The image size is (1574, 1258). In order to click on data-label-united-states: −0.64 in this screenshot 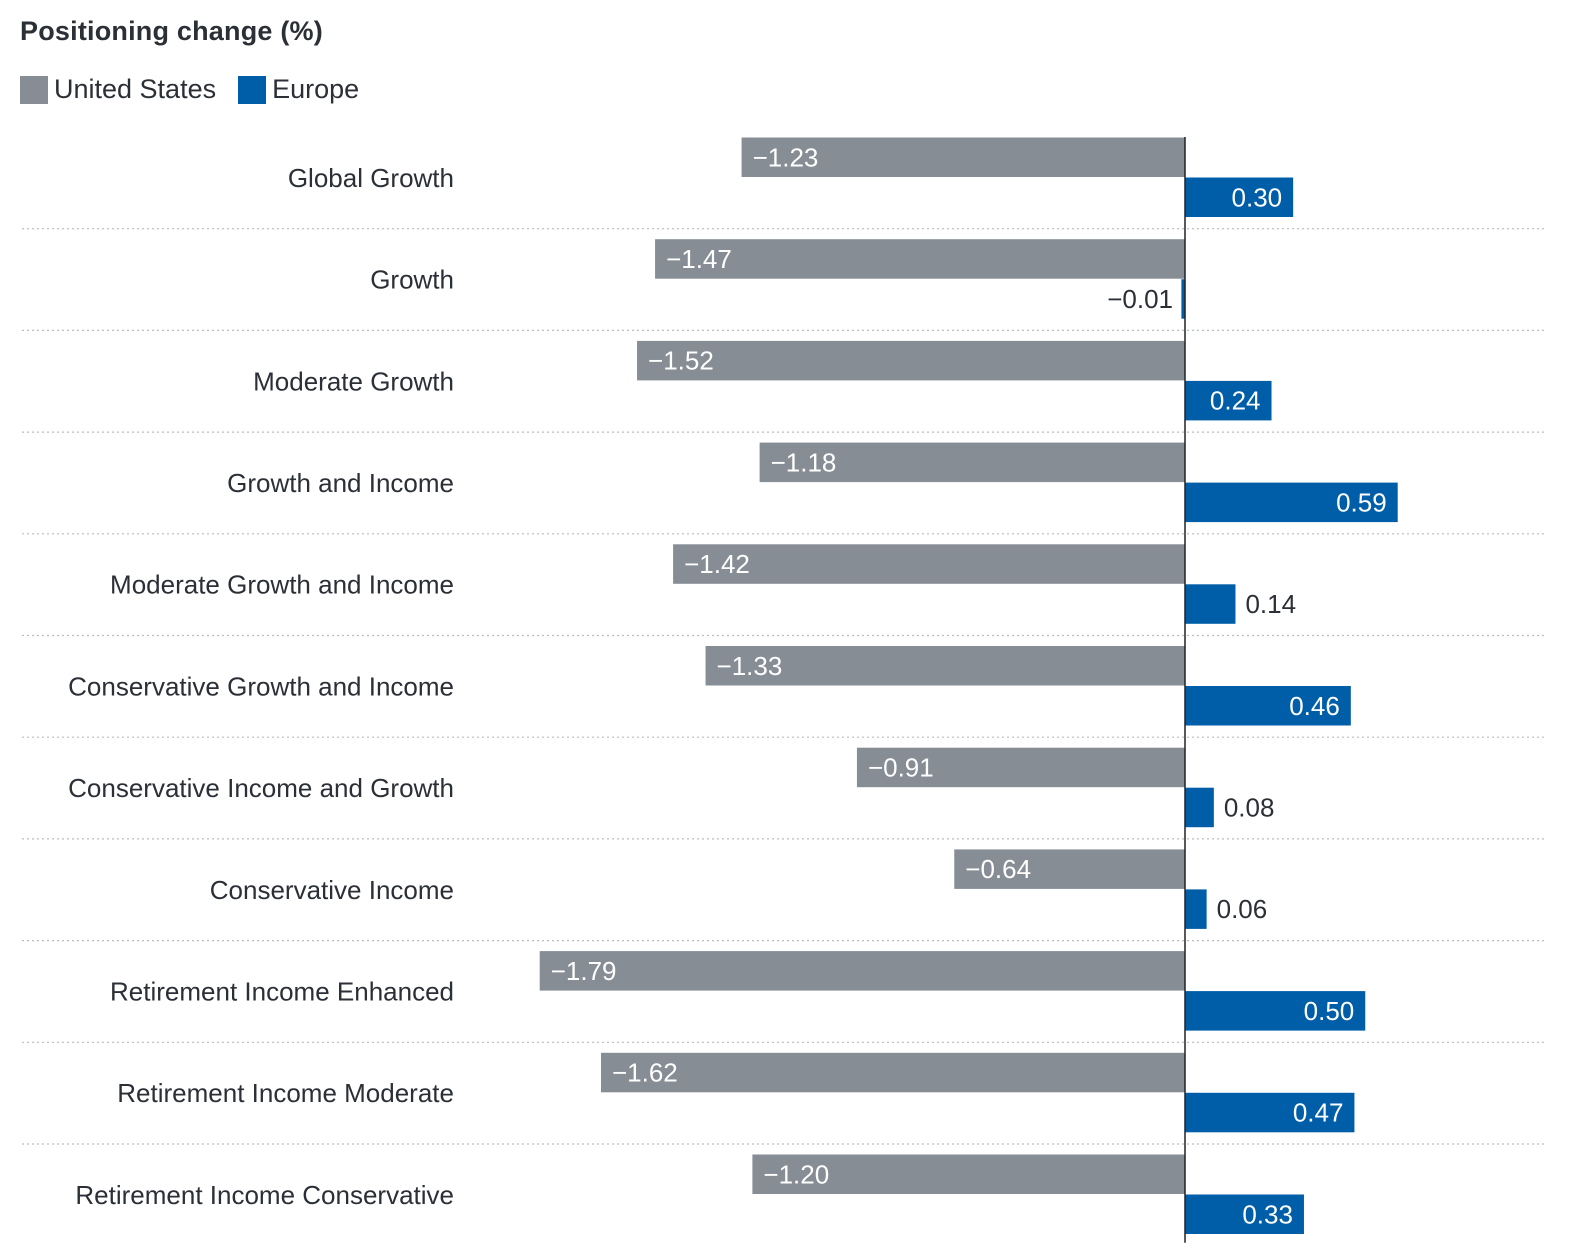, I will do `click(998, 869)`.